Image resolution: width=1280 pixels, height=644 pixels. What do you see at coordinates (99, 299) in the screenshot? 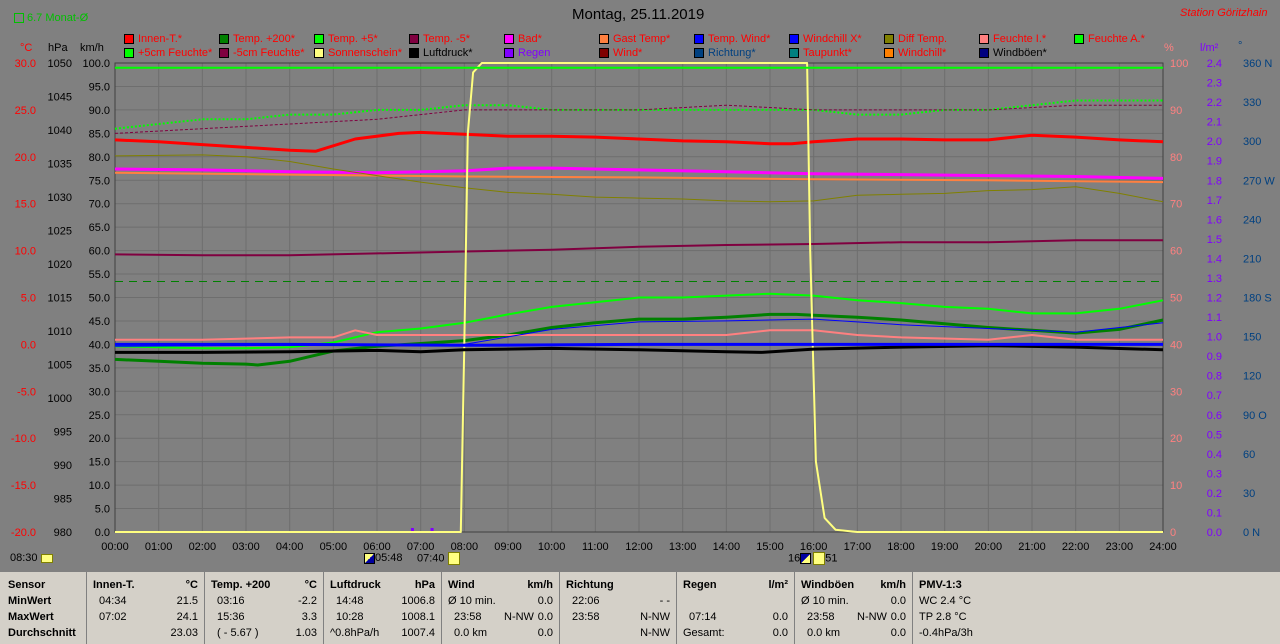
I see `wind-tick-label: 50.0` at bounding box center [99, 299].